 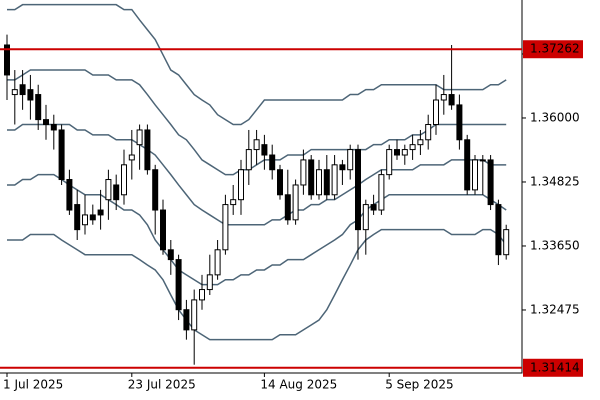 I want to click on level-label: 1.31414, so click(x=555, y=367).